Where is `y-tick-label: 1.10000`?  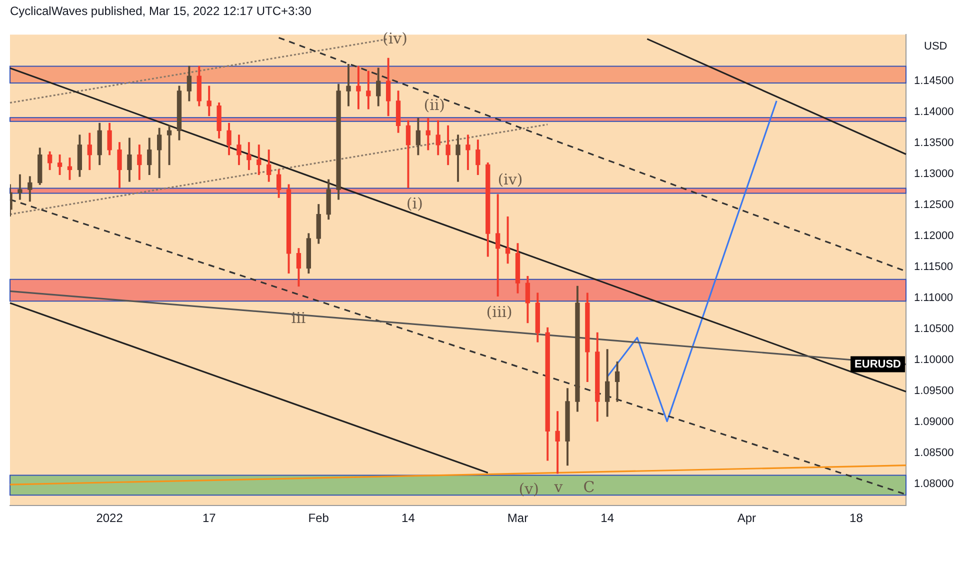
y-tick-label: 1.10000 is located at coordinates (934, 360).